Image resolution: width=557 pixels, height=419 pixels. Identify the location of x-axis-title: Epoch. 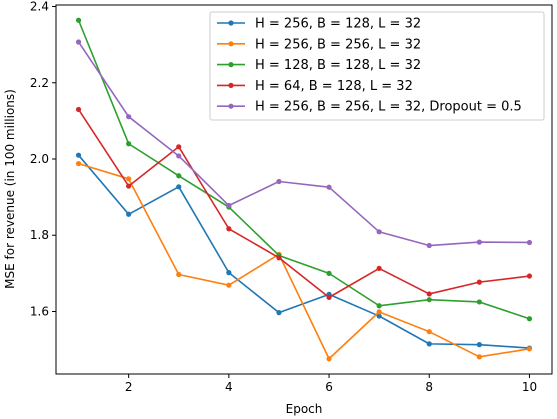
(304, 409).